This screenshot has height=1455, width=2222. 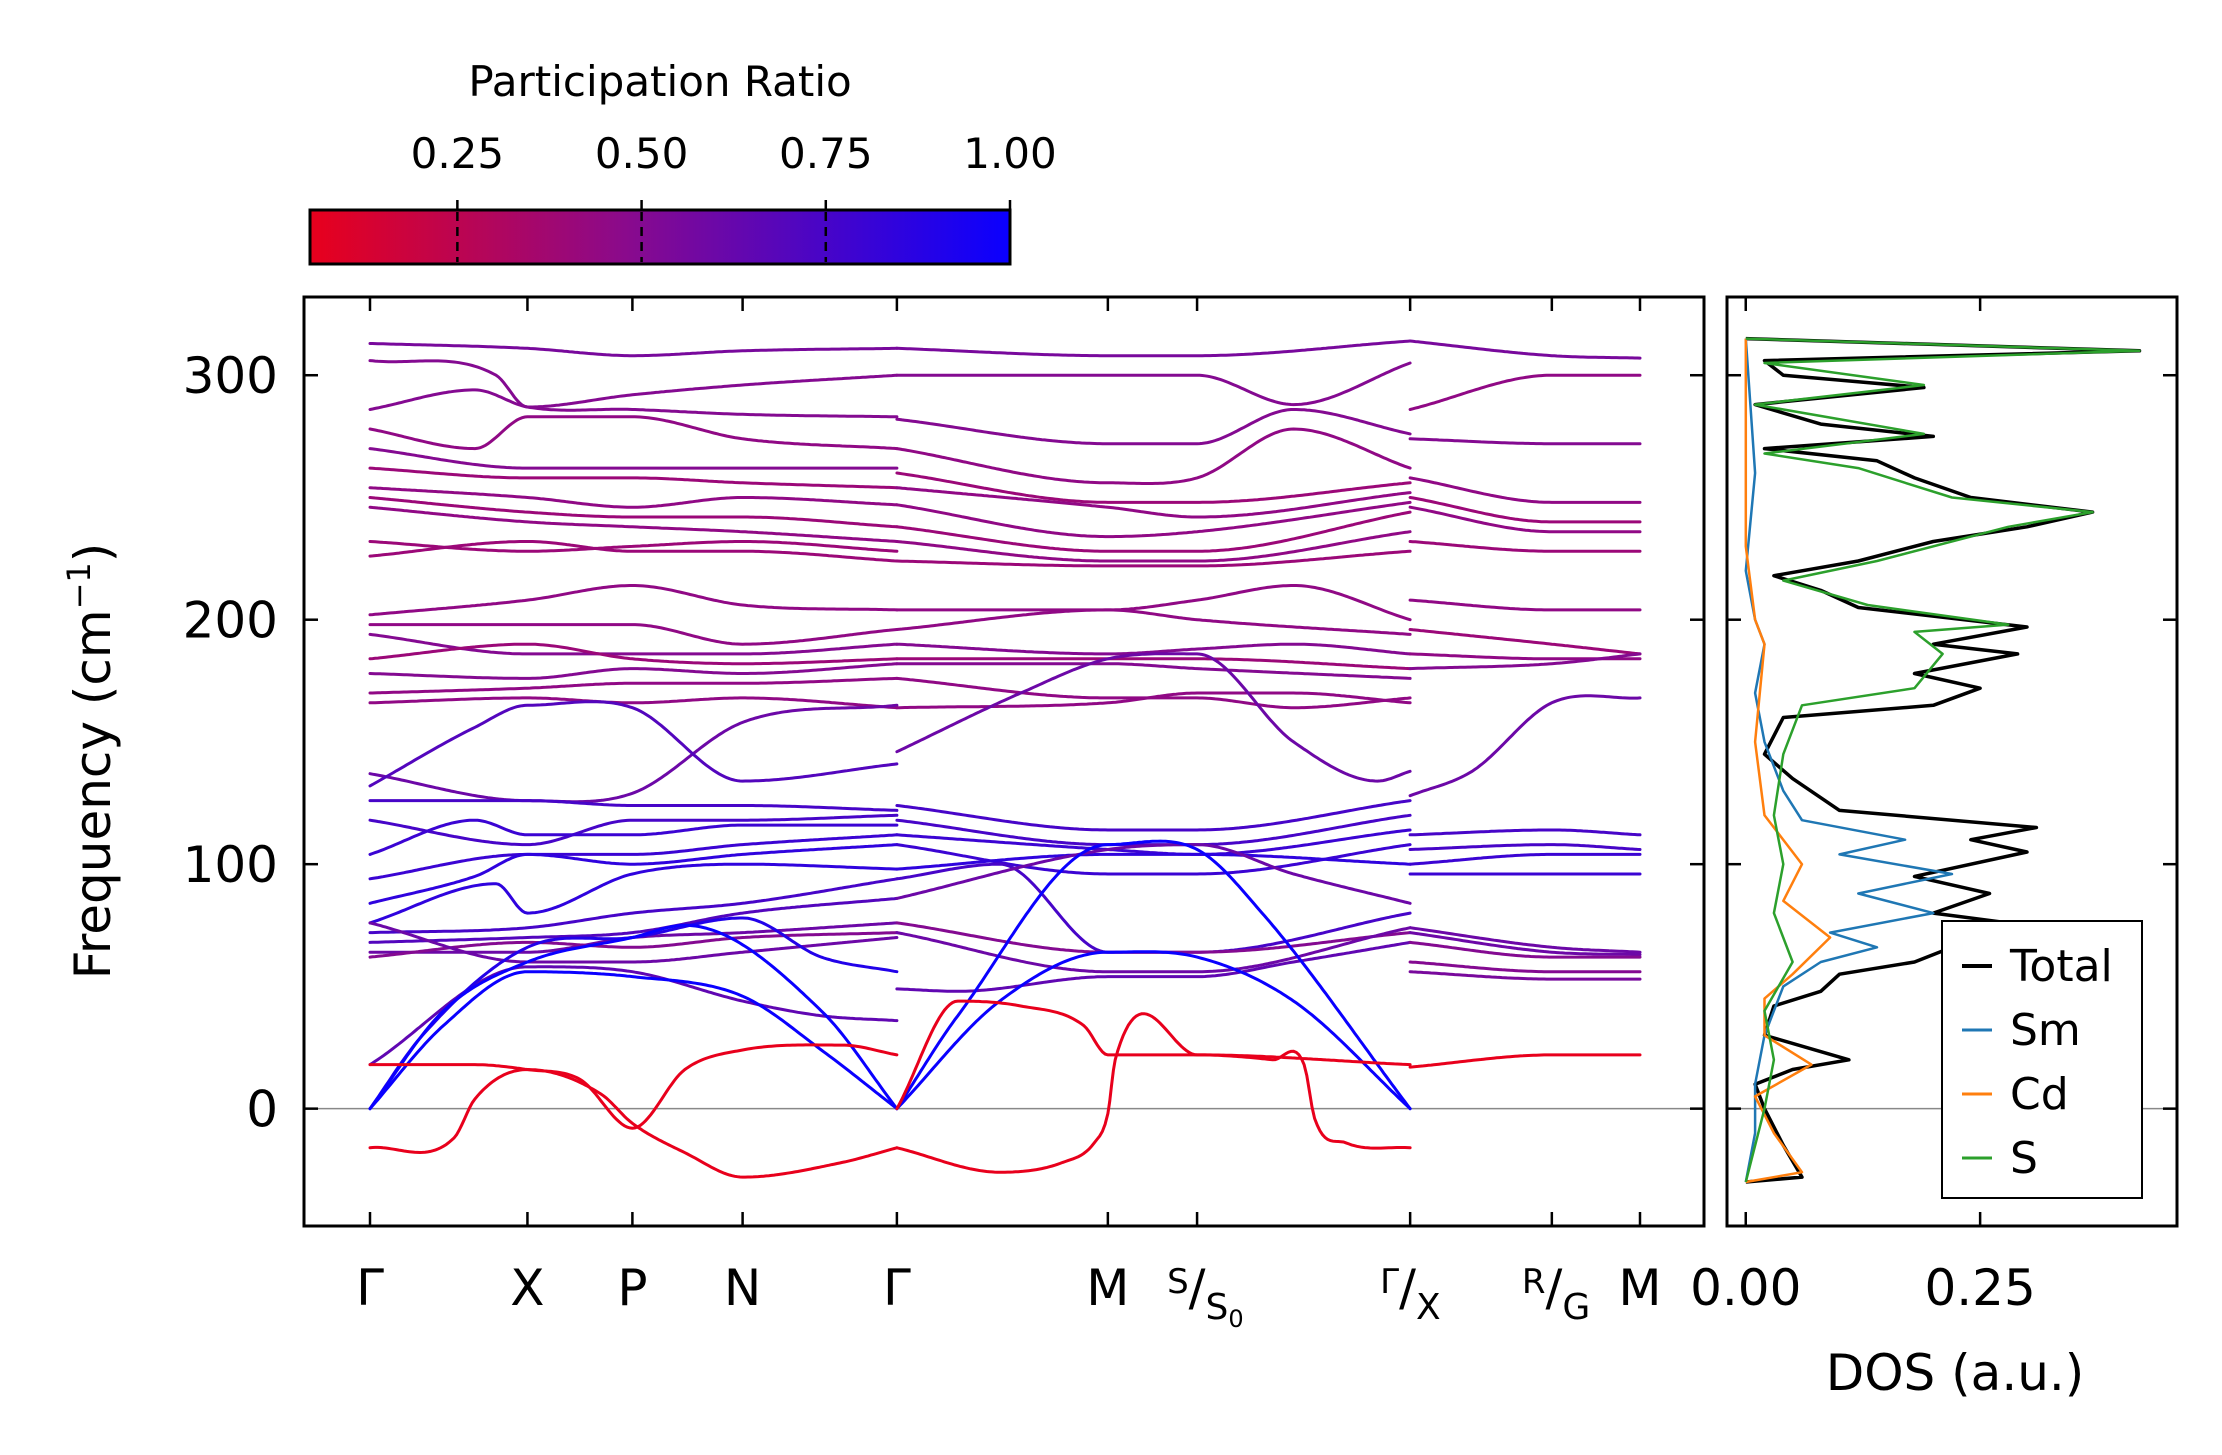 What do you see at coordinates (2045, 1030) in the screenshot?
I see `legend-label: Sm` at bounding box center [2045, 1030].